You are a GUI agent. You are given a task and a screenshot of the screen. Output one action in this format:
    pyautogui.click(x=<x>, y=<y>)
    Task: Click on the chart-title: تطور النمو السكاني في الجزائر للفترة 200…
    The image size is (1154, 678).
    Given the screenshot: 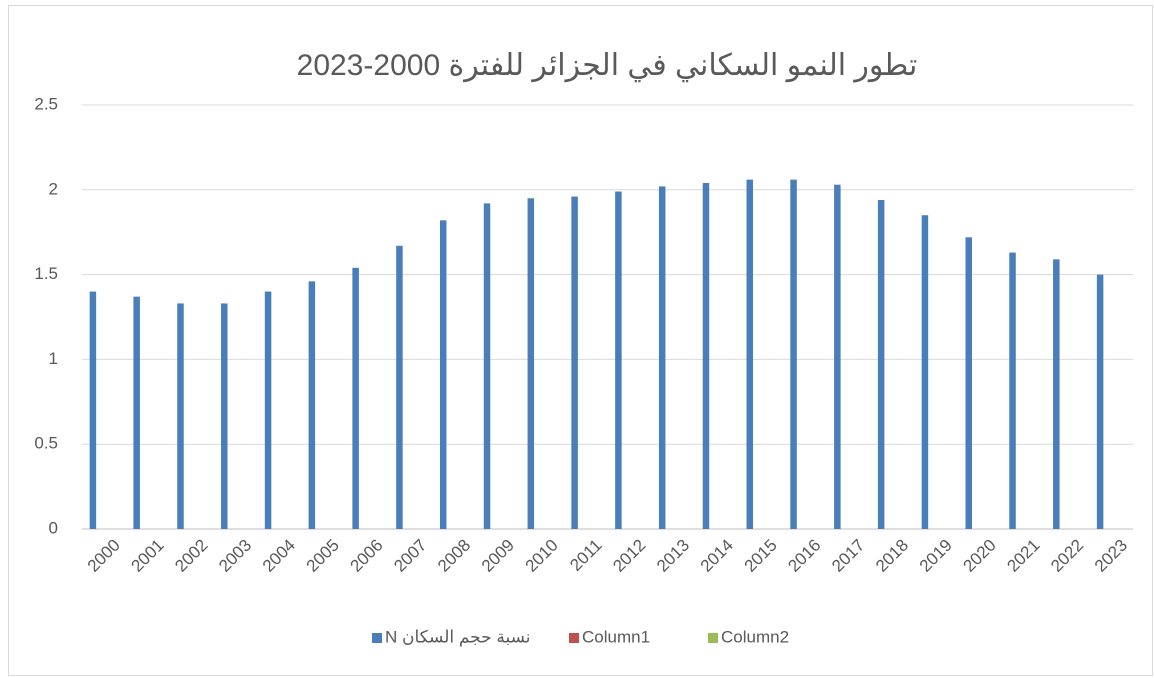 What is the action you would take?
    pyautogui.click(x=607, y=66)
    